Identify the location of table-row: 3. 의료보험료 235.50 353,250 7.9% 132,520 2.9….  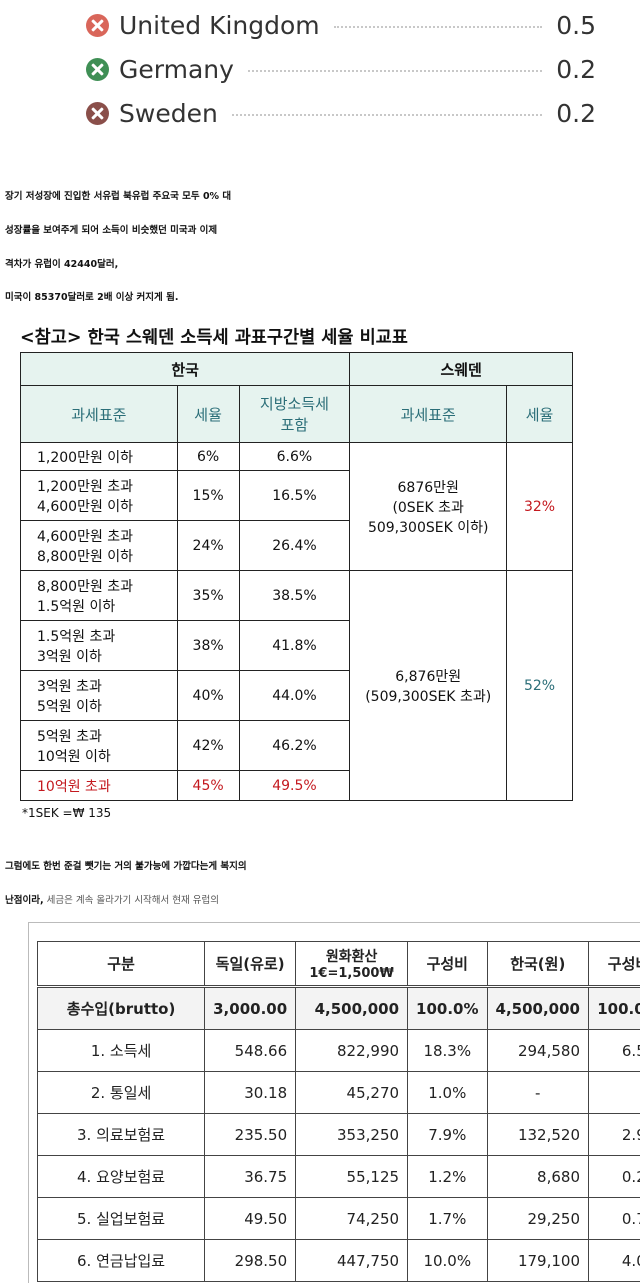
(339, 1135).